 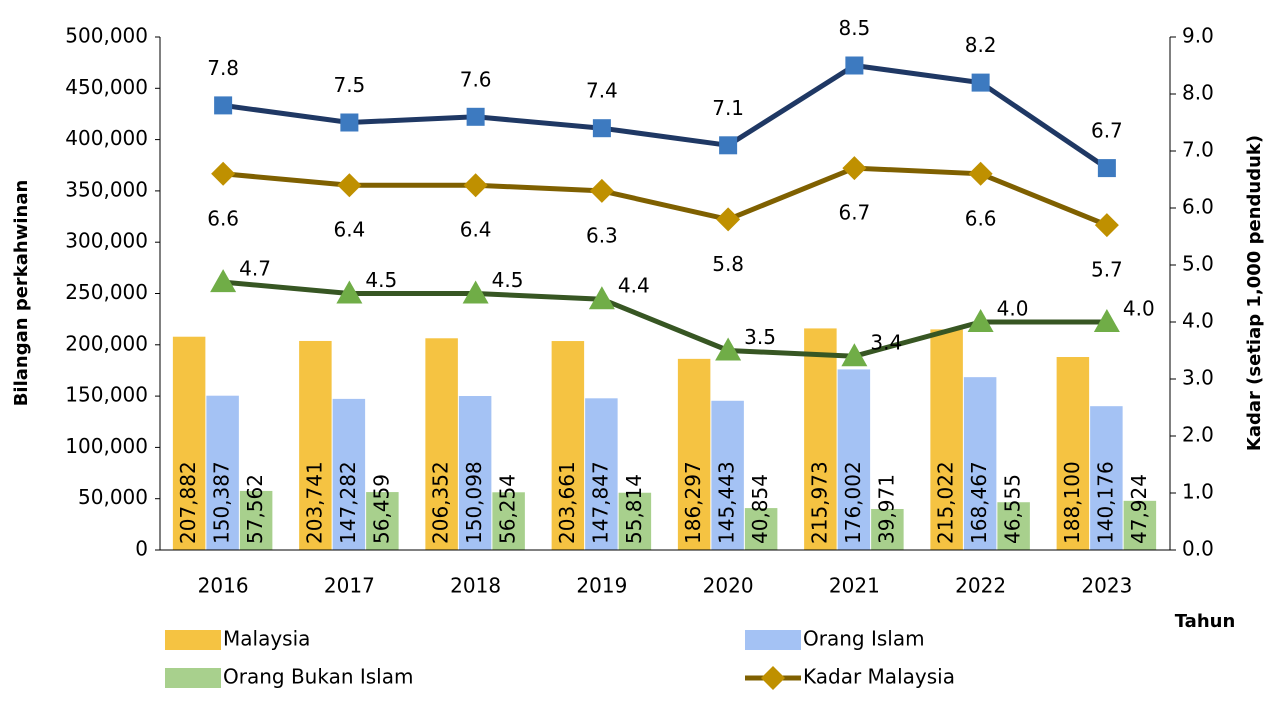 I want to click on bar-value-label: 188,100, so click(x=1072, y=502).